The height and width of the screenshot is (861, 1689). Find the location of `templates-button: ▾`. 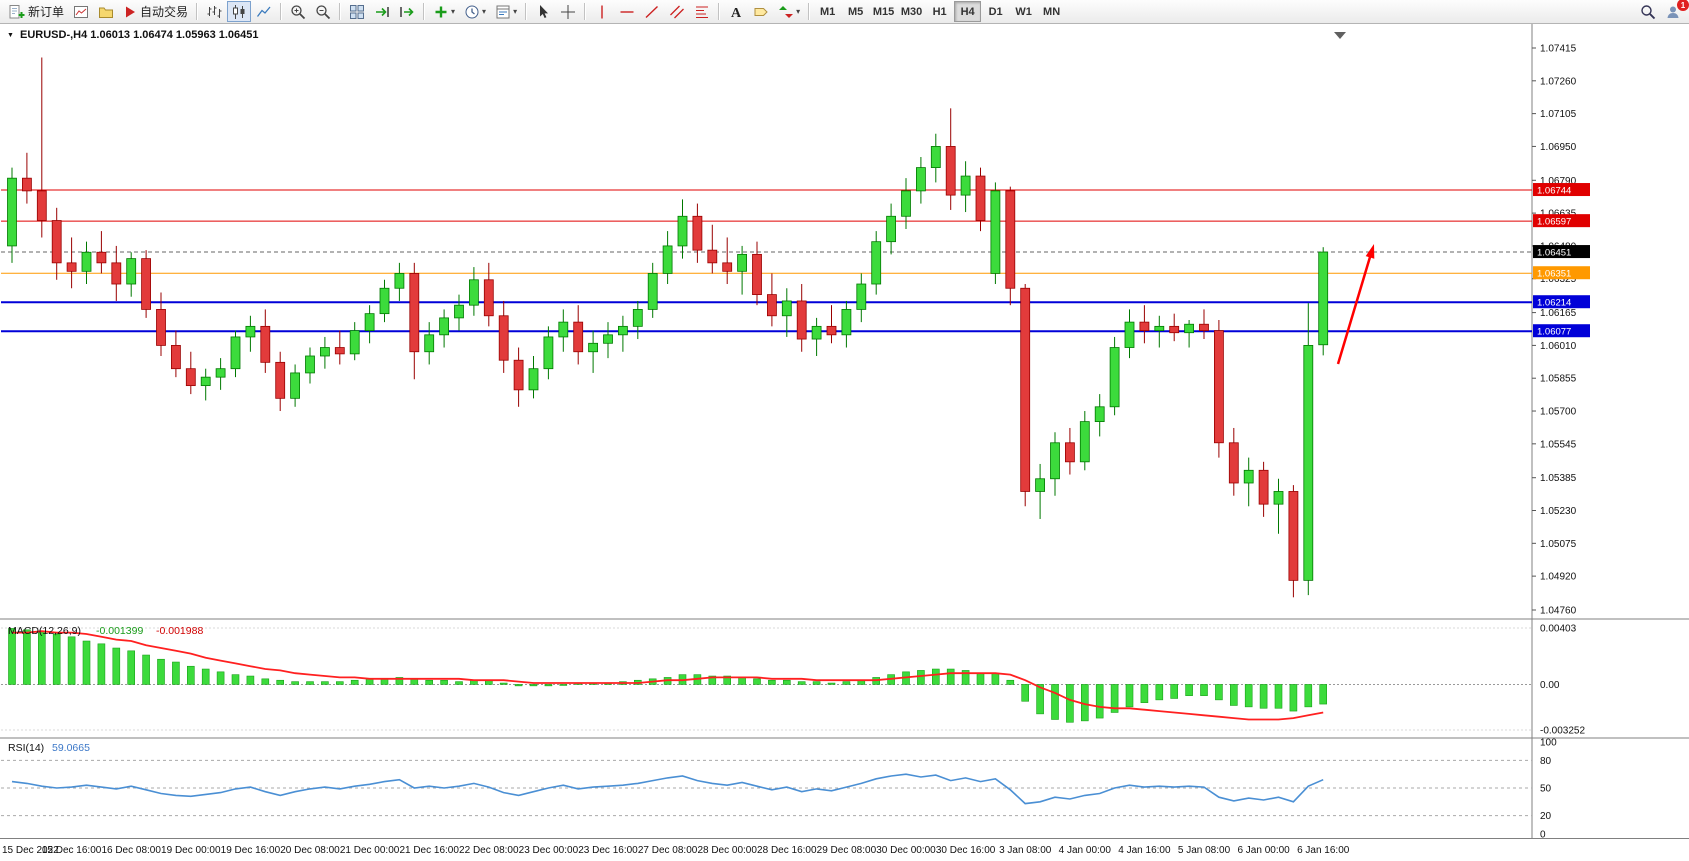

templates-button: ▾ is located at coordinates (506, 11).